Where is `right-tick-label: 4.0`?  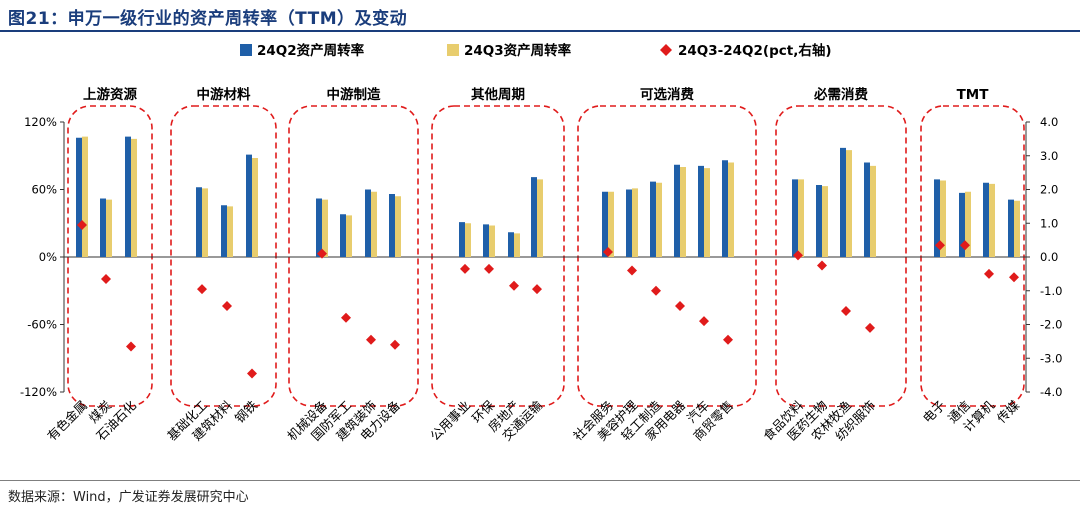 right-tick-label: 4.0 is located at coordinates (1049, 122).